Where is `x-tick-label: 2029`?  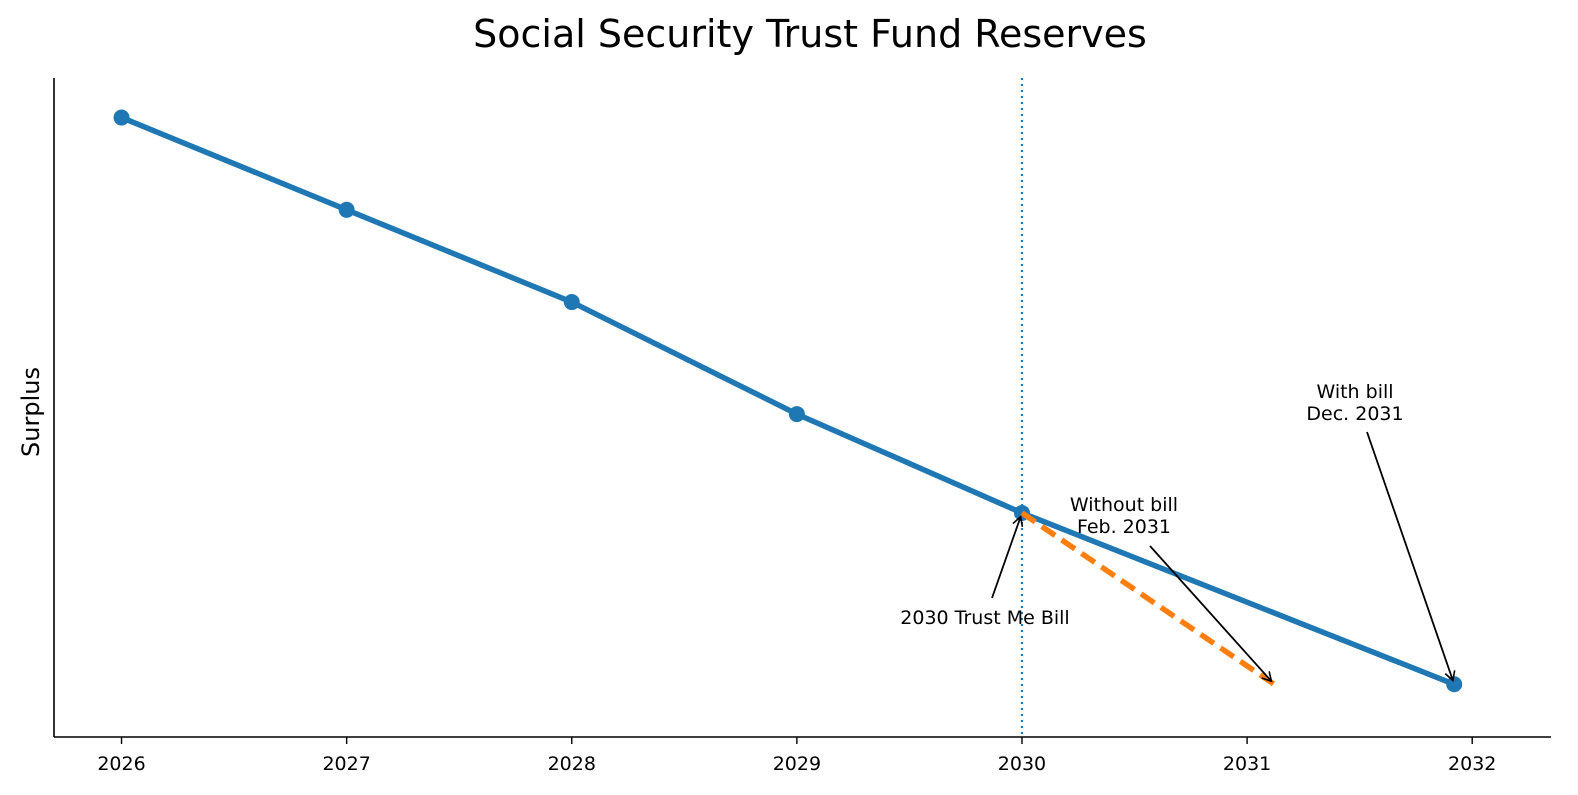 x-tick-label: 2029 is located at coordinates (797, 764).